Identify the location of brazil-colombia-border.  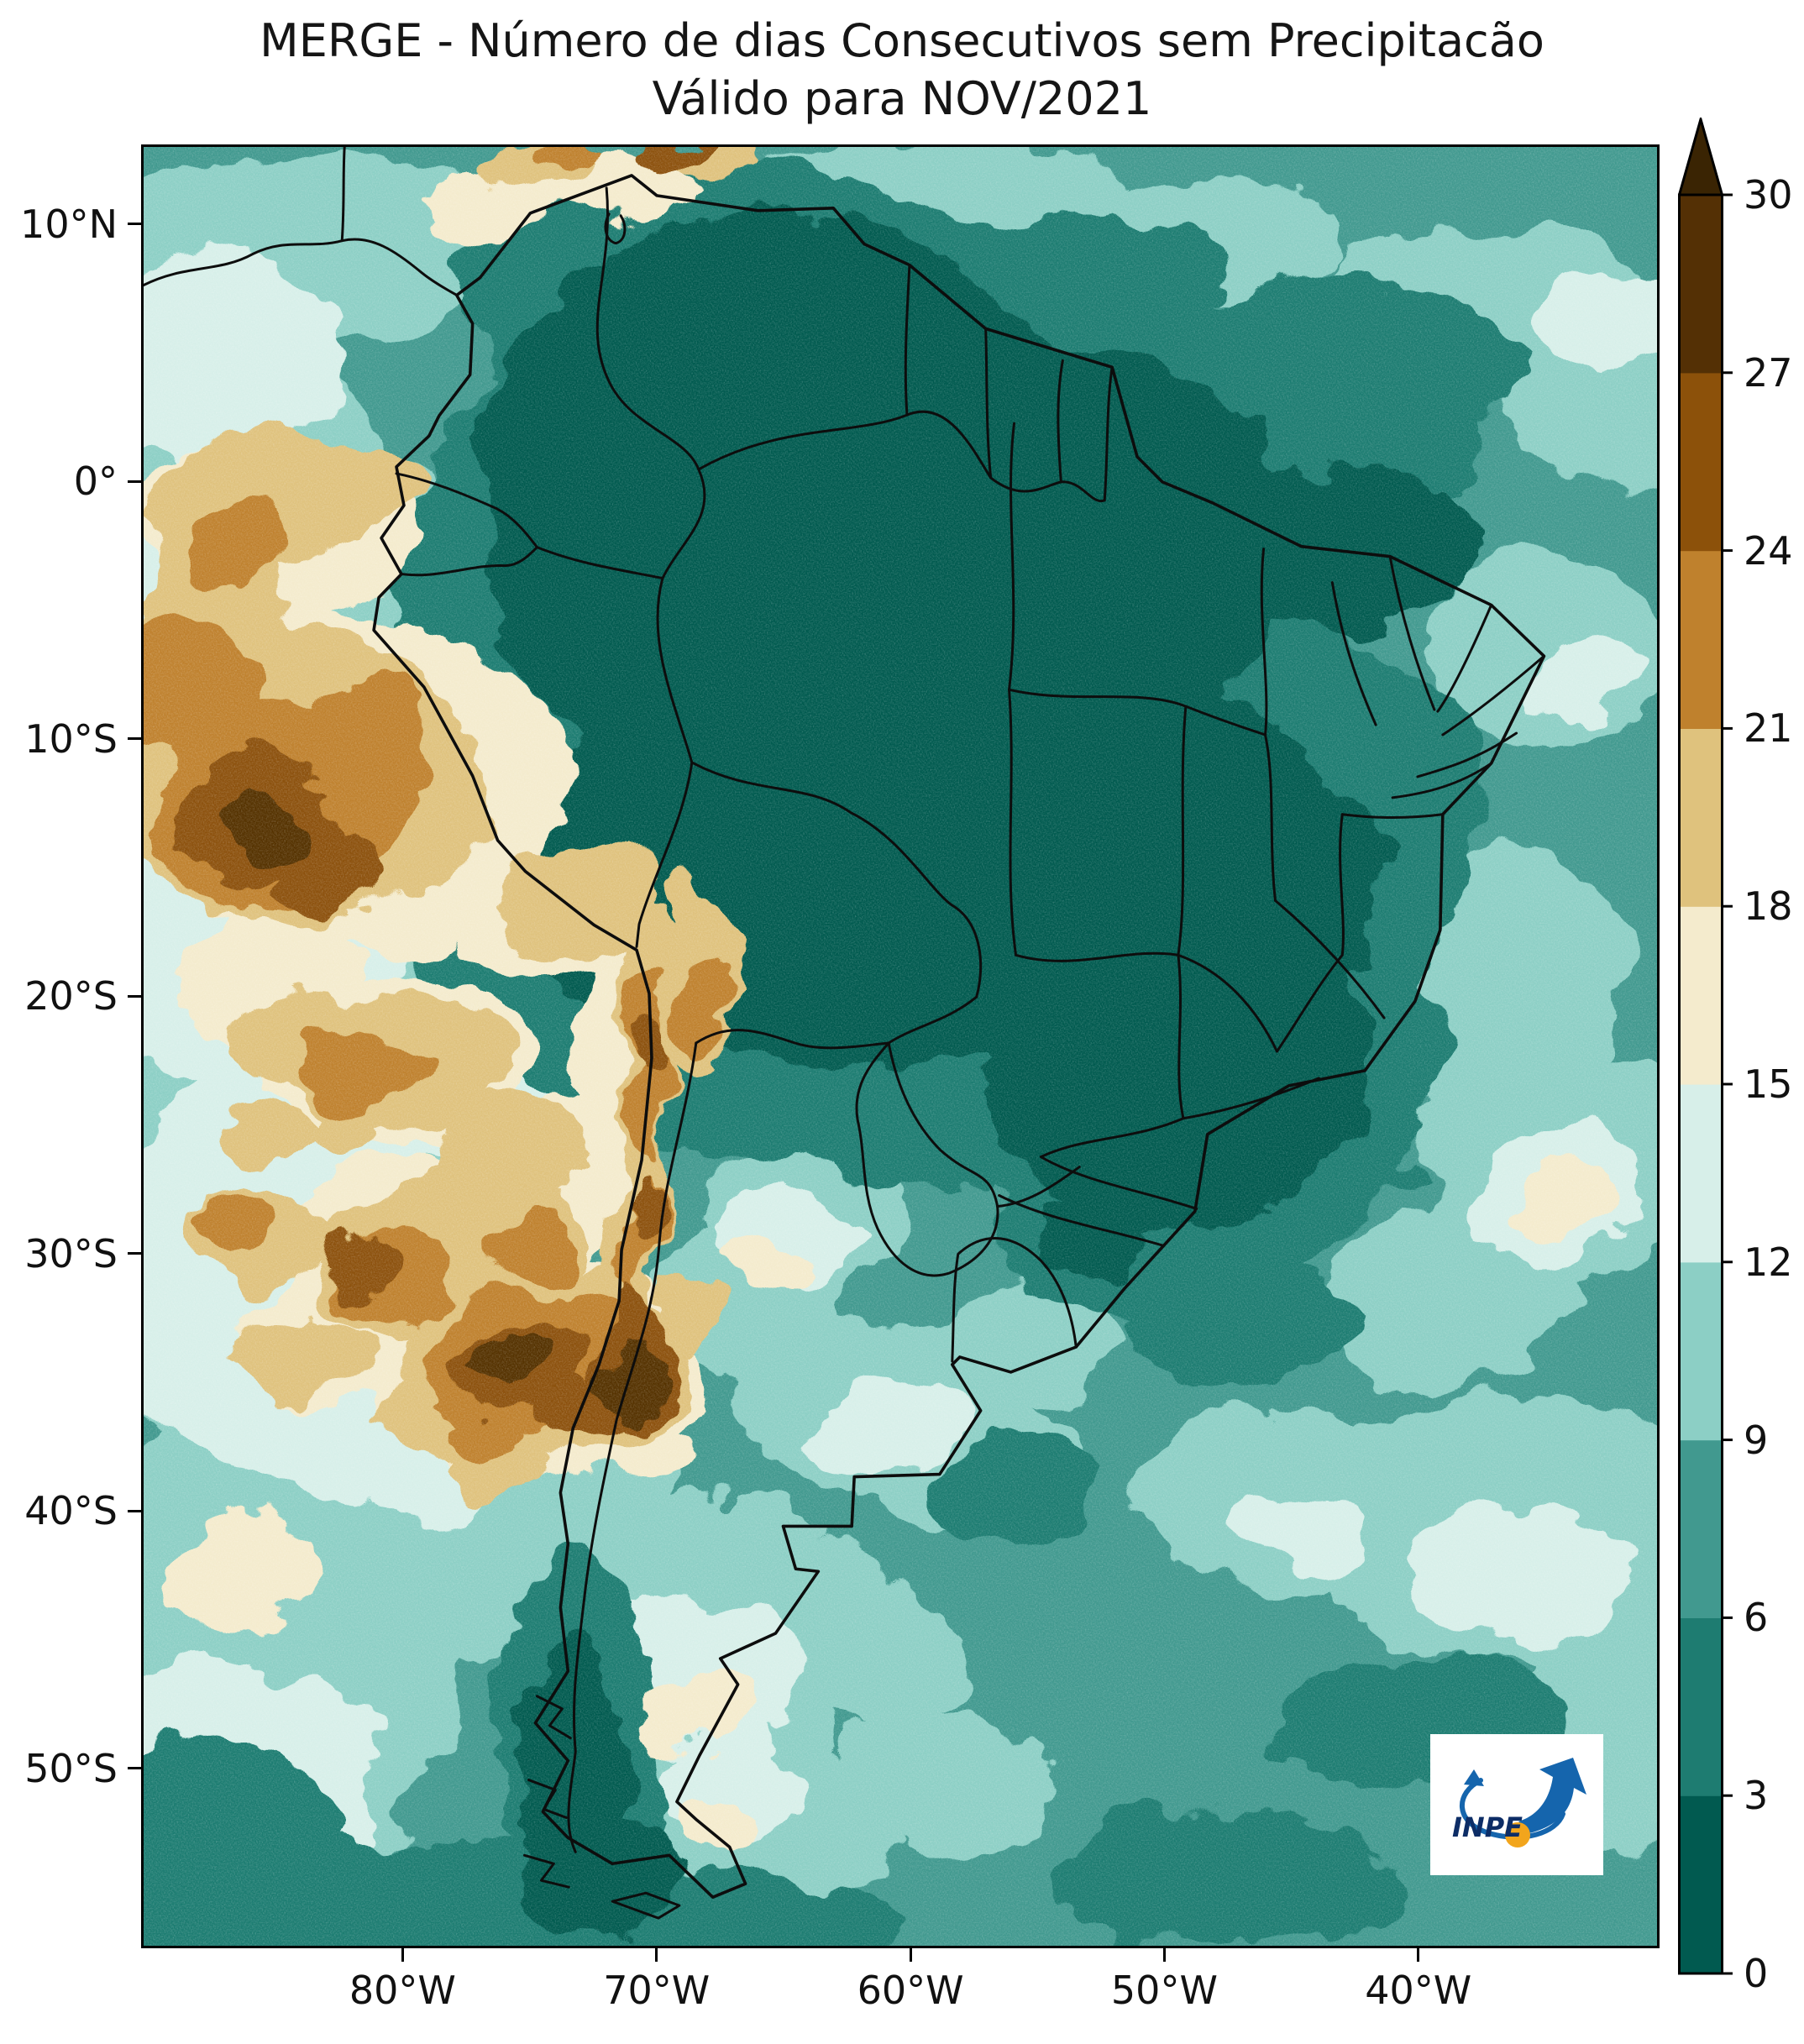
(683, 524).